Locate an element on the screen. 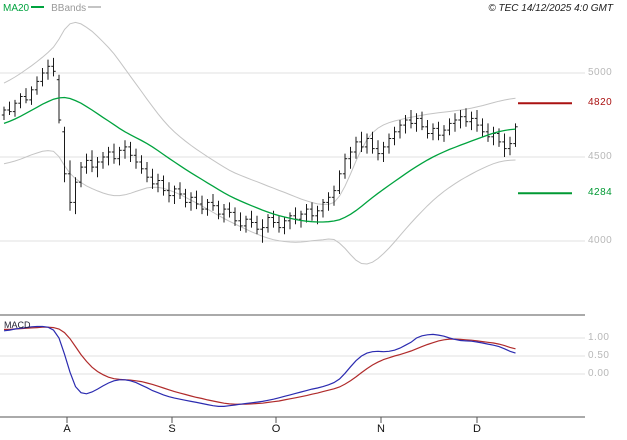  month-label-september: S is located at coordinates (172, 429).